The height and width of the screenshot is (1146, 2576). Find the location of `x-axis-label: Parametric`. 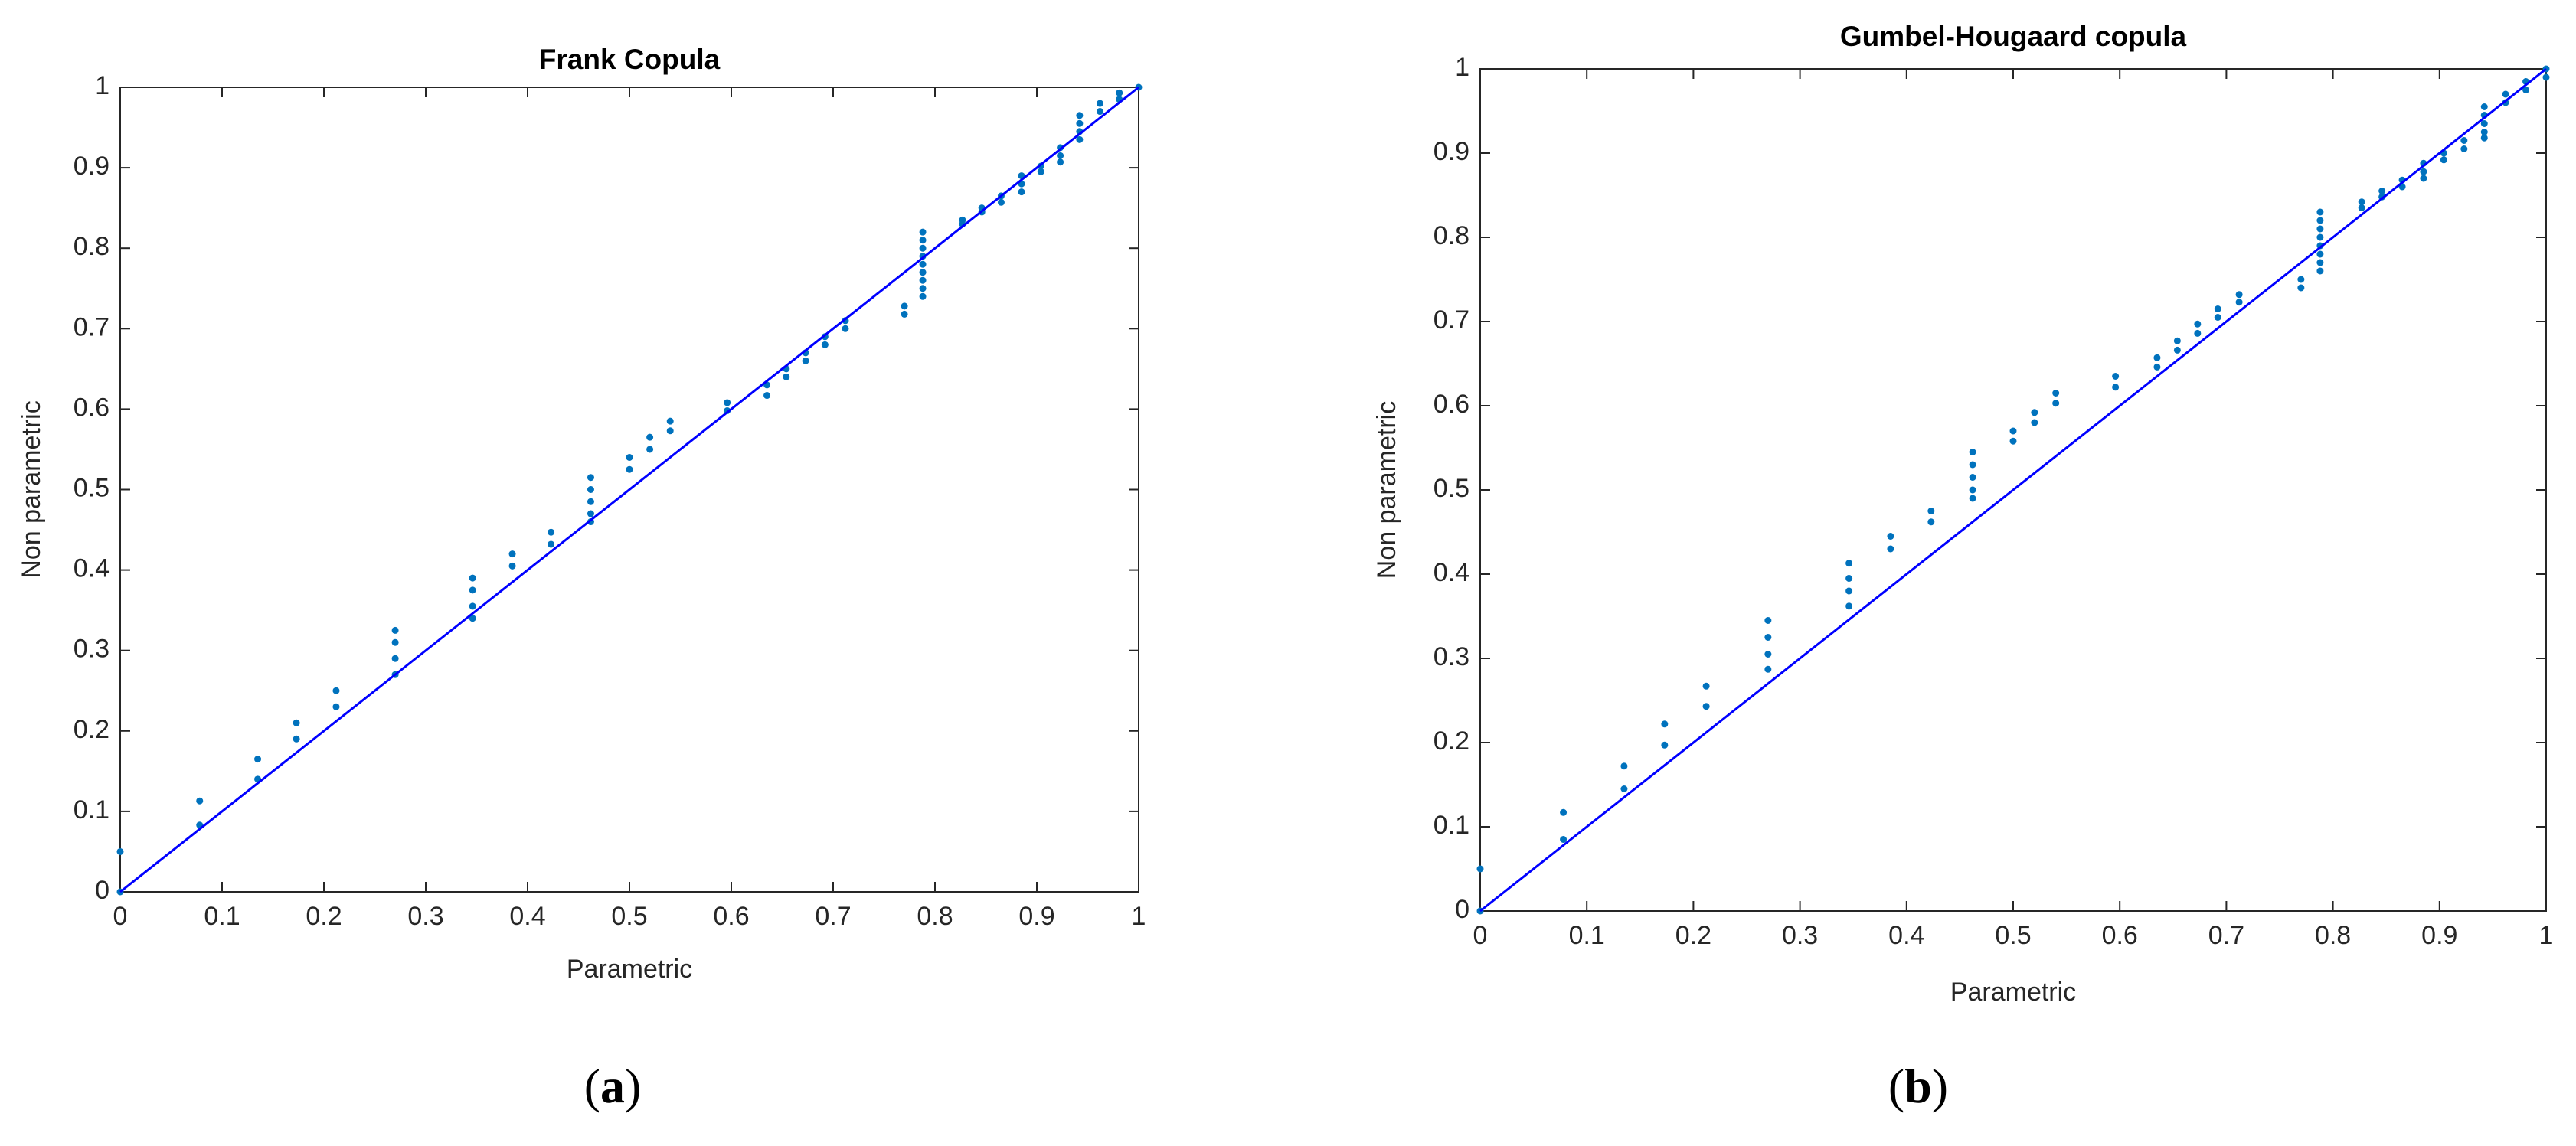

x-axis-label: Parametric is located at coordinates (2013, 992).